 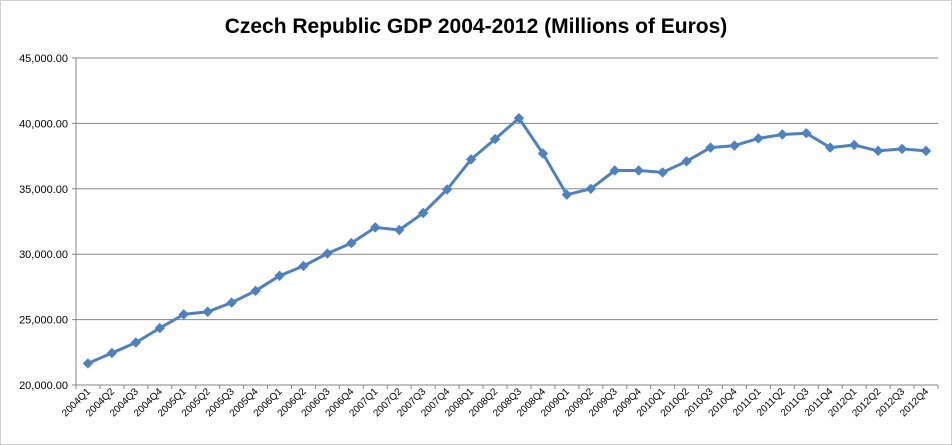 I want to click on y-tick-label: 25,000.00, so click(x=43, y=321).